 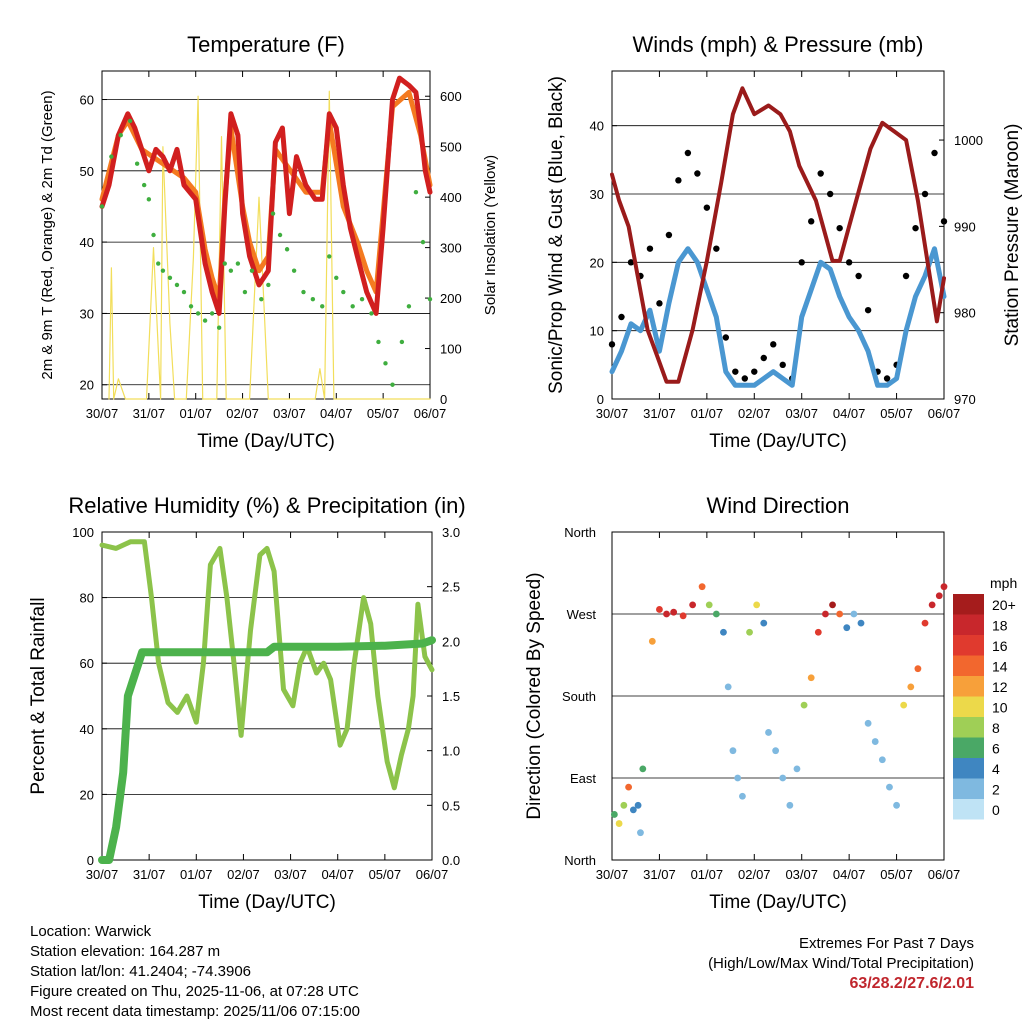 What do you see at coordinates (996, 790) in the screenshot?
I see `legend-label: 2` at bounding box center [996, 790].